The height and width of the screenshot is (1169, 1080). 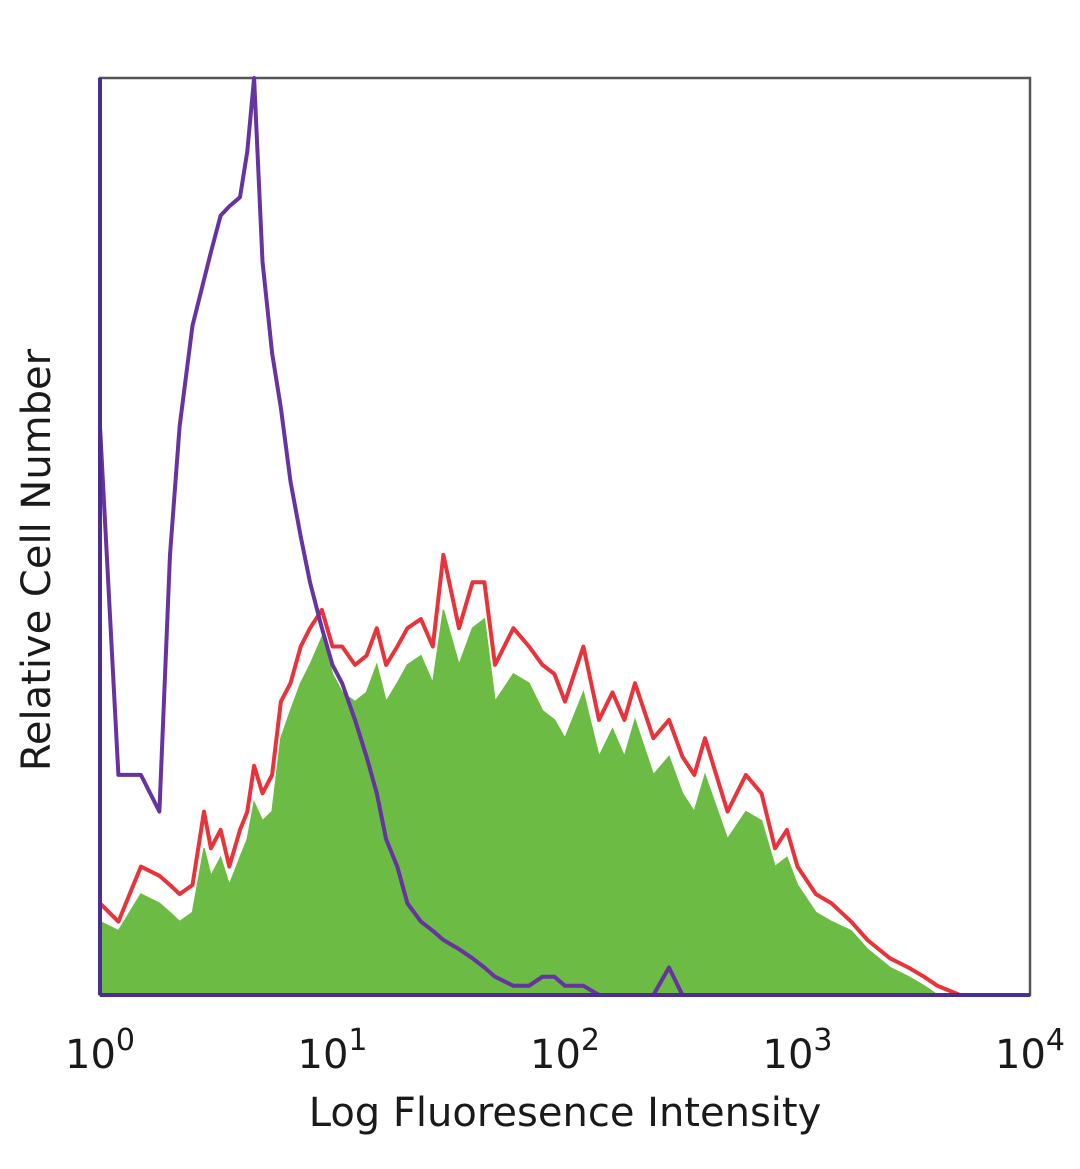 I want to click on x-tick-labels: 10⁰ 10¹ 10² 10³ 10⁴, so click(x=565, y=1050).